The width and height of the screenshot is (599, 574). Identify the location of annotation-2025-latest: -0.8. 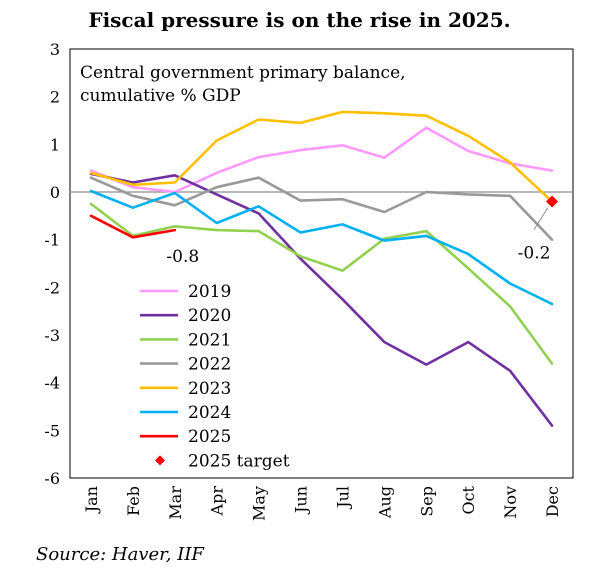
(182, 257).